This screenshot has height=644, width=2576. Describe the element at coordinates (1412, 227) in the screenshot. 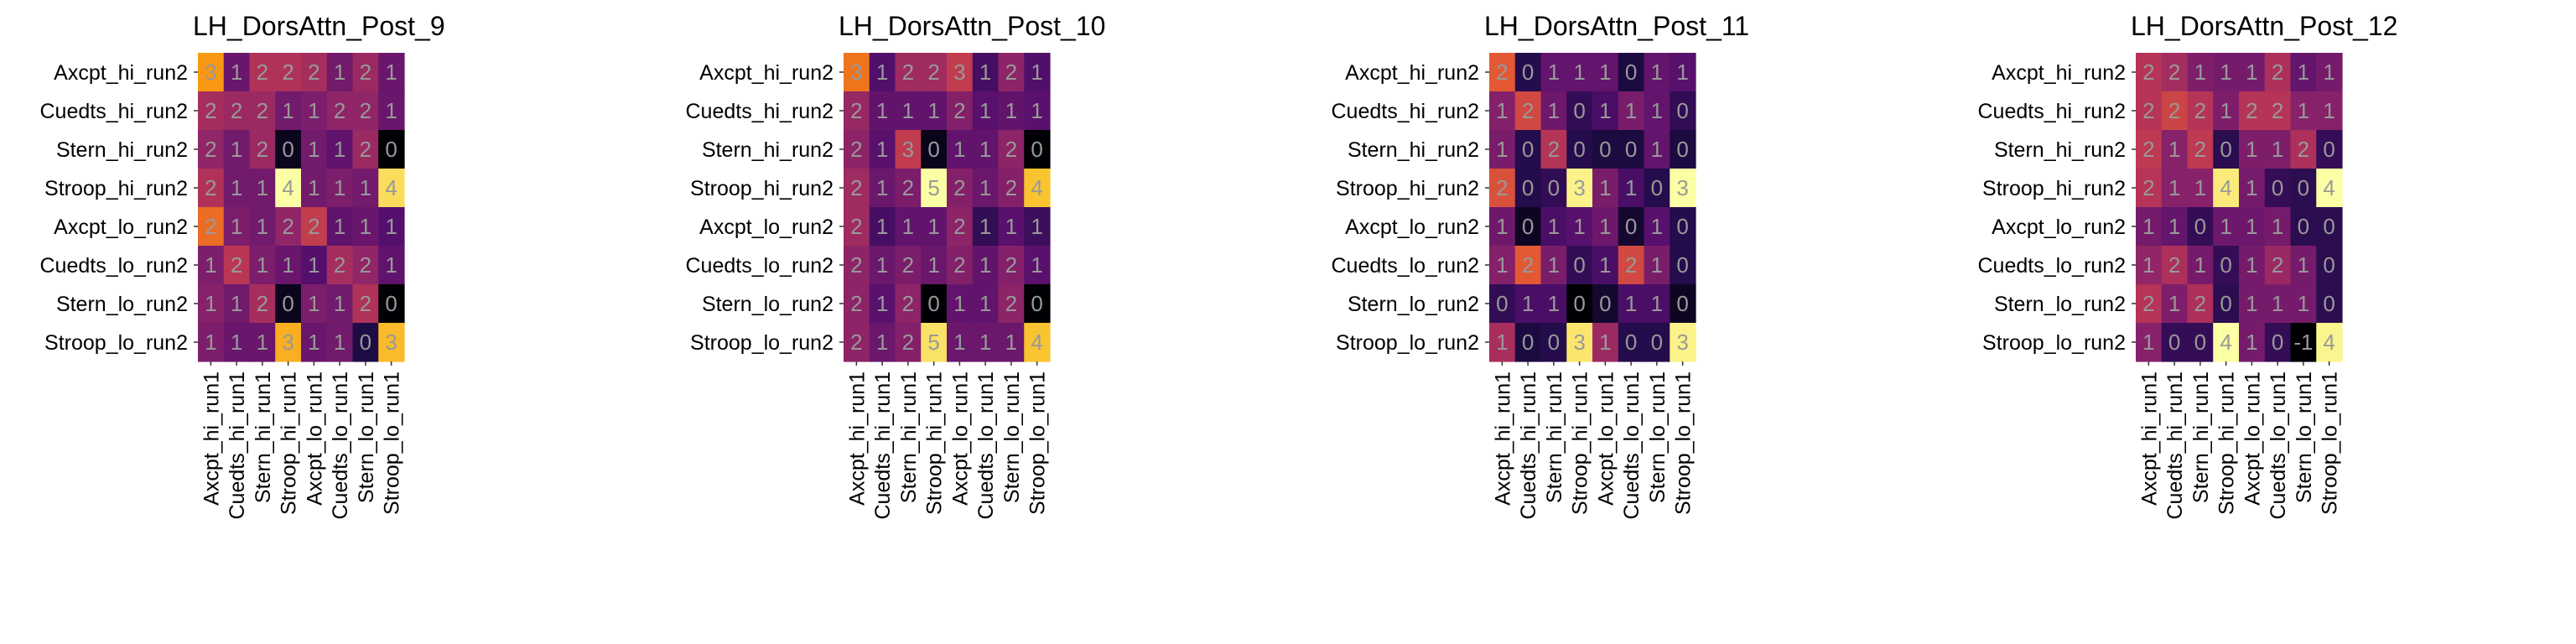

I see `row-label: Axcpt_lo_run2` at that location.